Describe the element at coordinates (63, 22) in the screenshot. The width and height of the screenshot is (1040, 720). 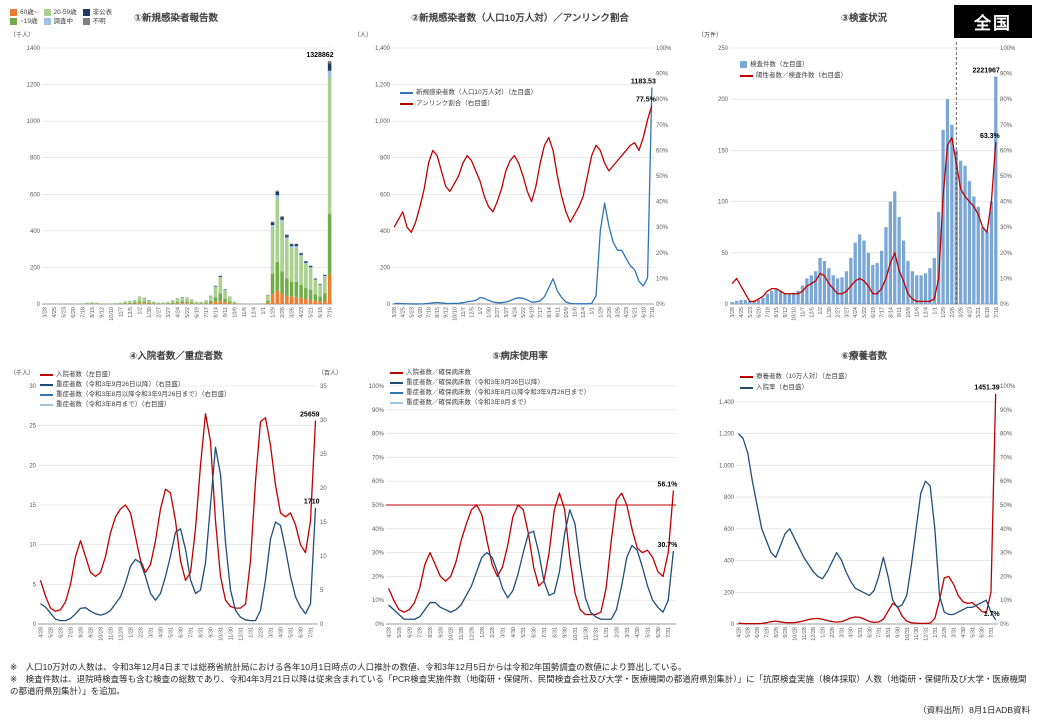
I see `legend-label: 調査中` at that location.